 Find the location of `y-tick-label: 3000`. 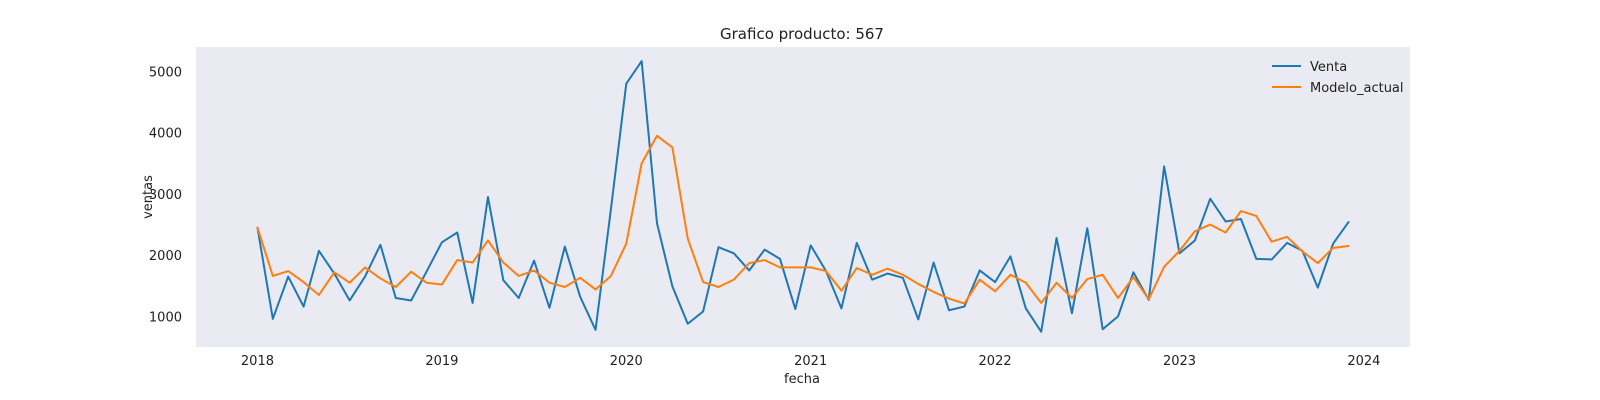

y-tick-label: 3000 is located at coordinates (165, 195).